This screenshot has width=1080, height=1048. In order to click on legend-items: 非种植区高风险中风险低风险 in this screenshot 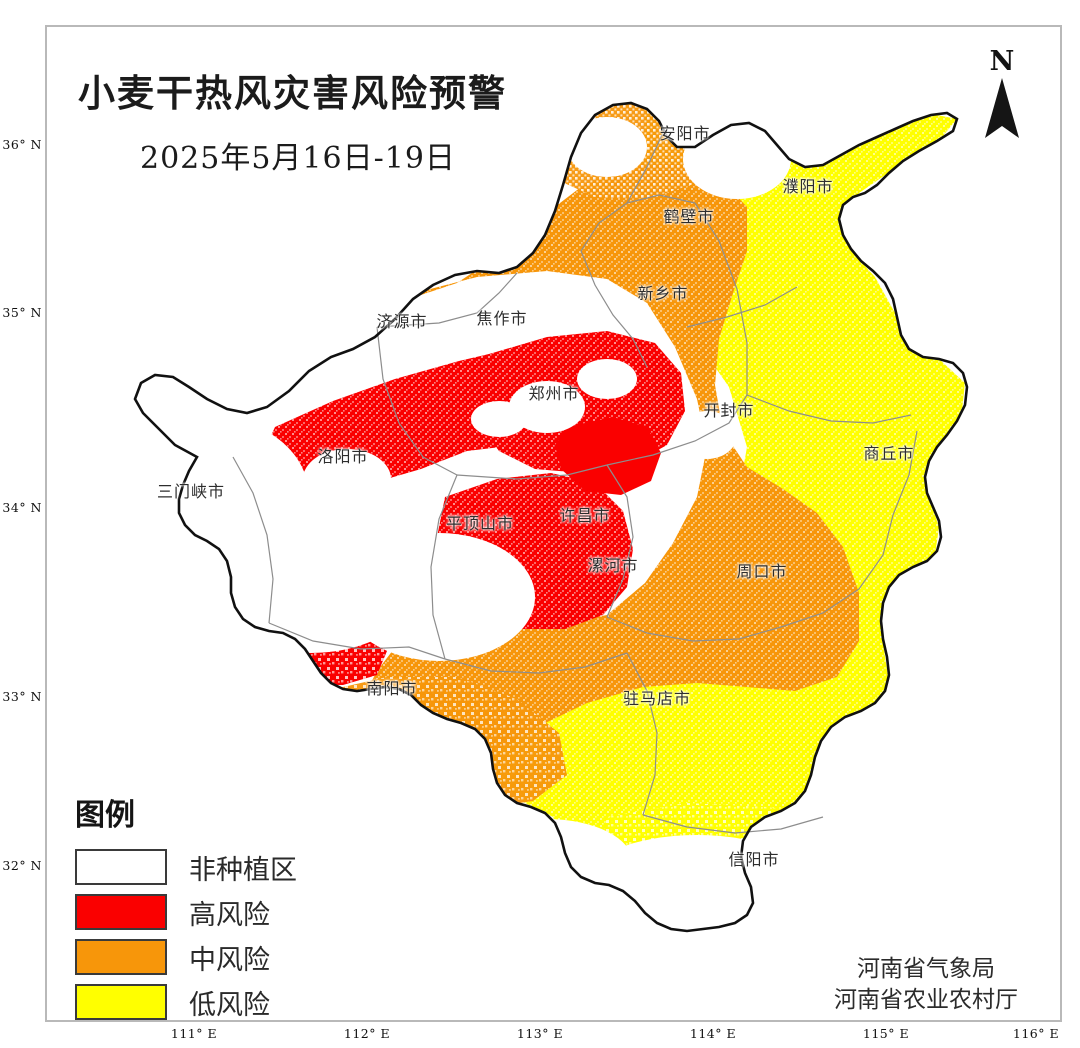, I will do `click(210, 934)`.